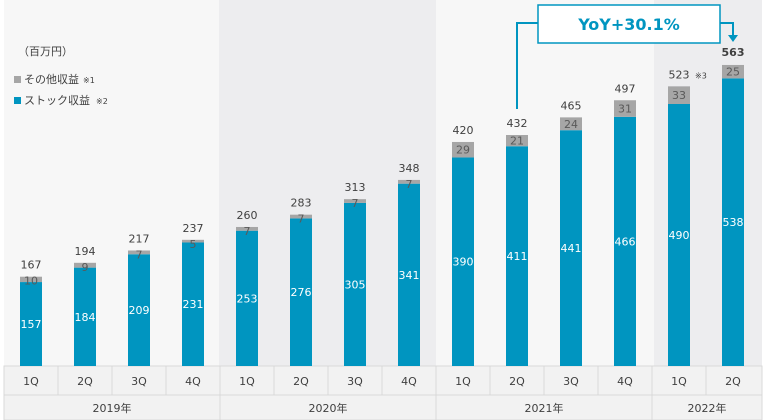 The height and width of the screenshot is (420, 764). Describe the element at coordinates (17, 100) in the screenshot. I see `legend-swatch-stock` at that location.